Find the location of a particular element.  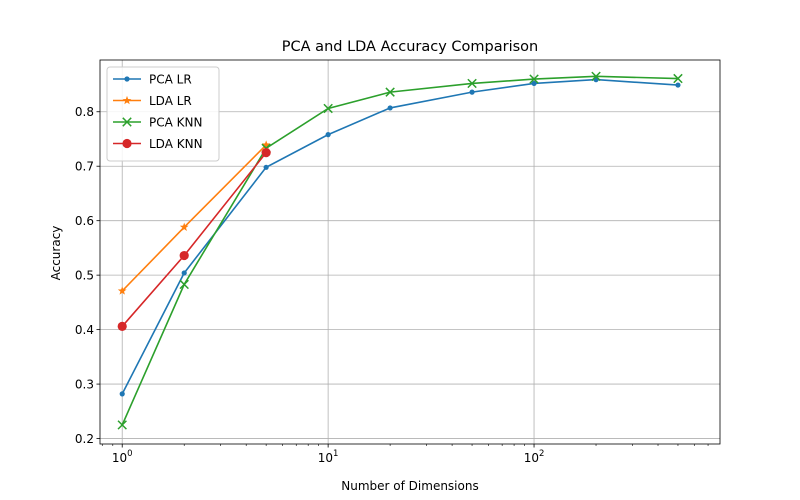

y-tick-label: 0.5 is located at coordinates (84, 276).